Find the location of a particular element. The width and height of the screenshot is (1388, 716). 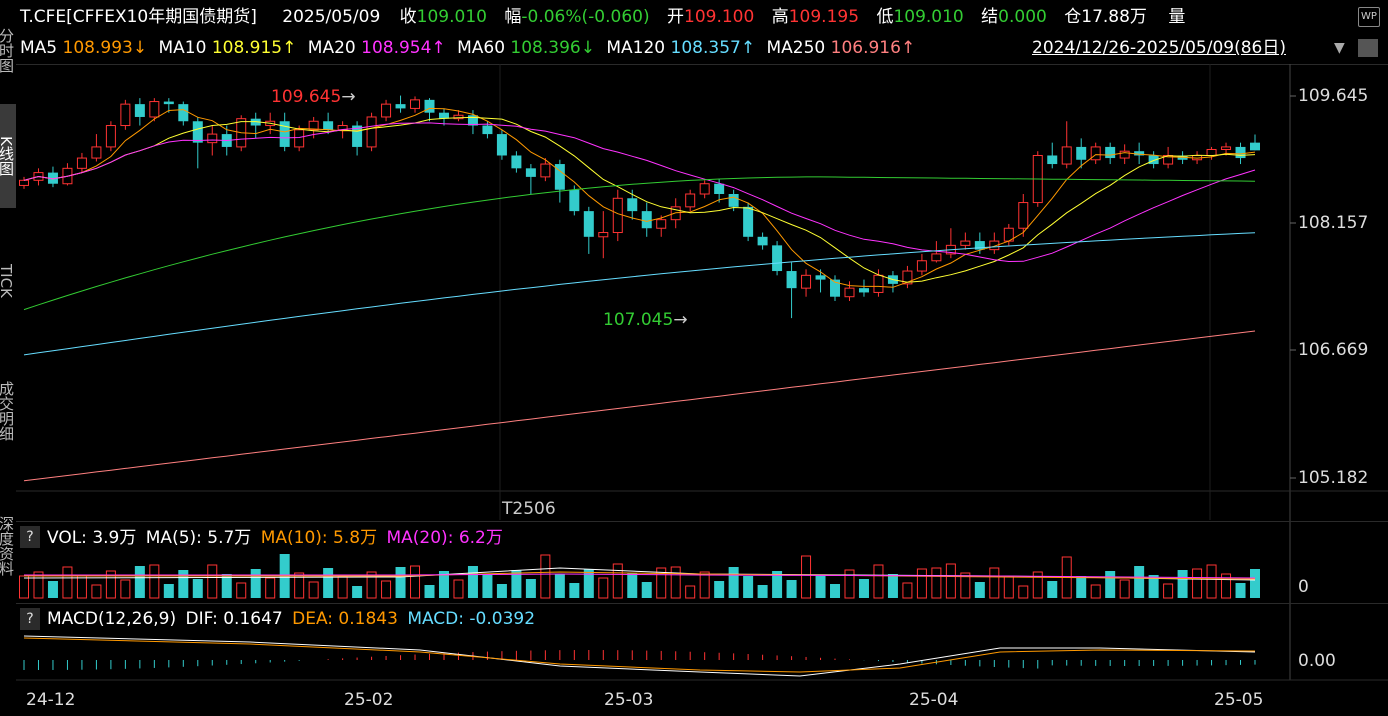

macd-title: MACD(12,26,9) is located at coordinates (112, 619).